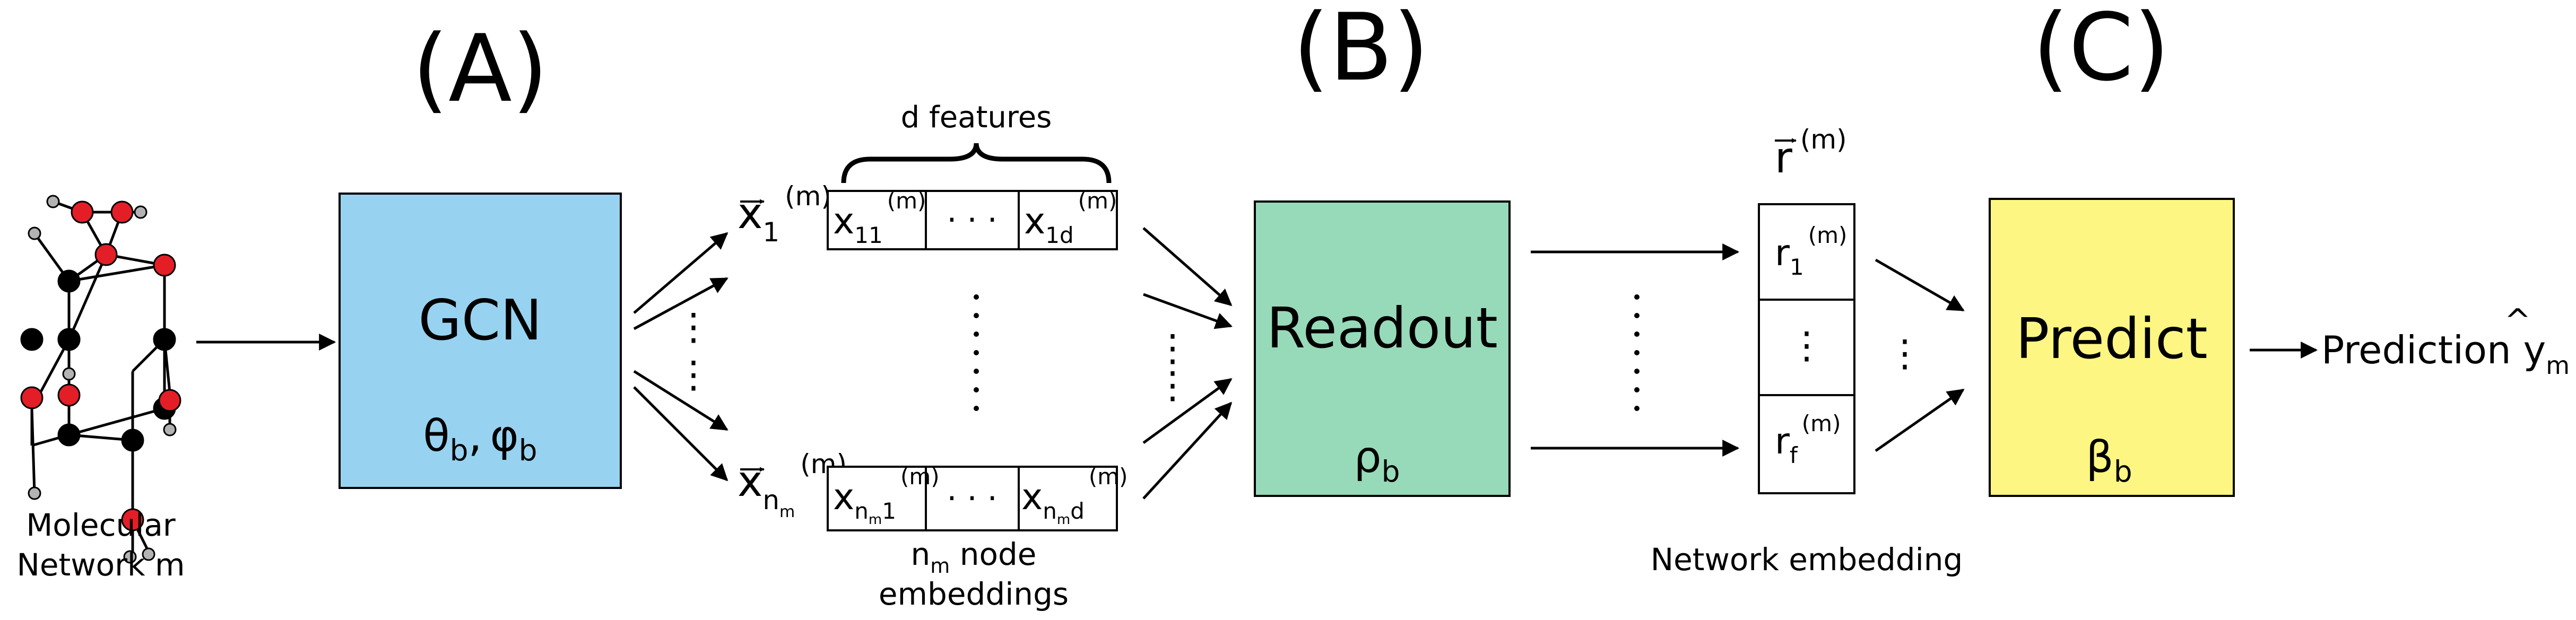 The image size is (2576, 620). I want to click on arrows-gcn-to-nodes, so click(680, 357).